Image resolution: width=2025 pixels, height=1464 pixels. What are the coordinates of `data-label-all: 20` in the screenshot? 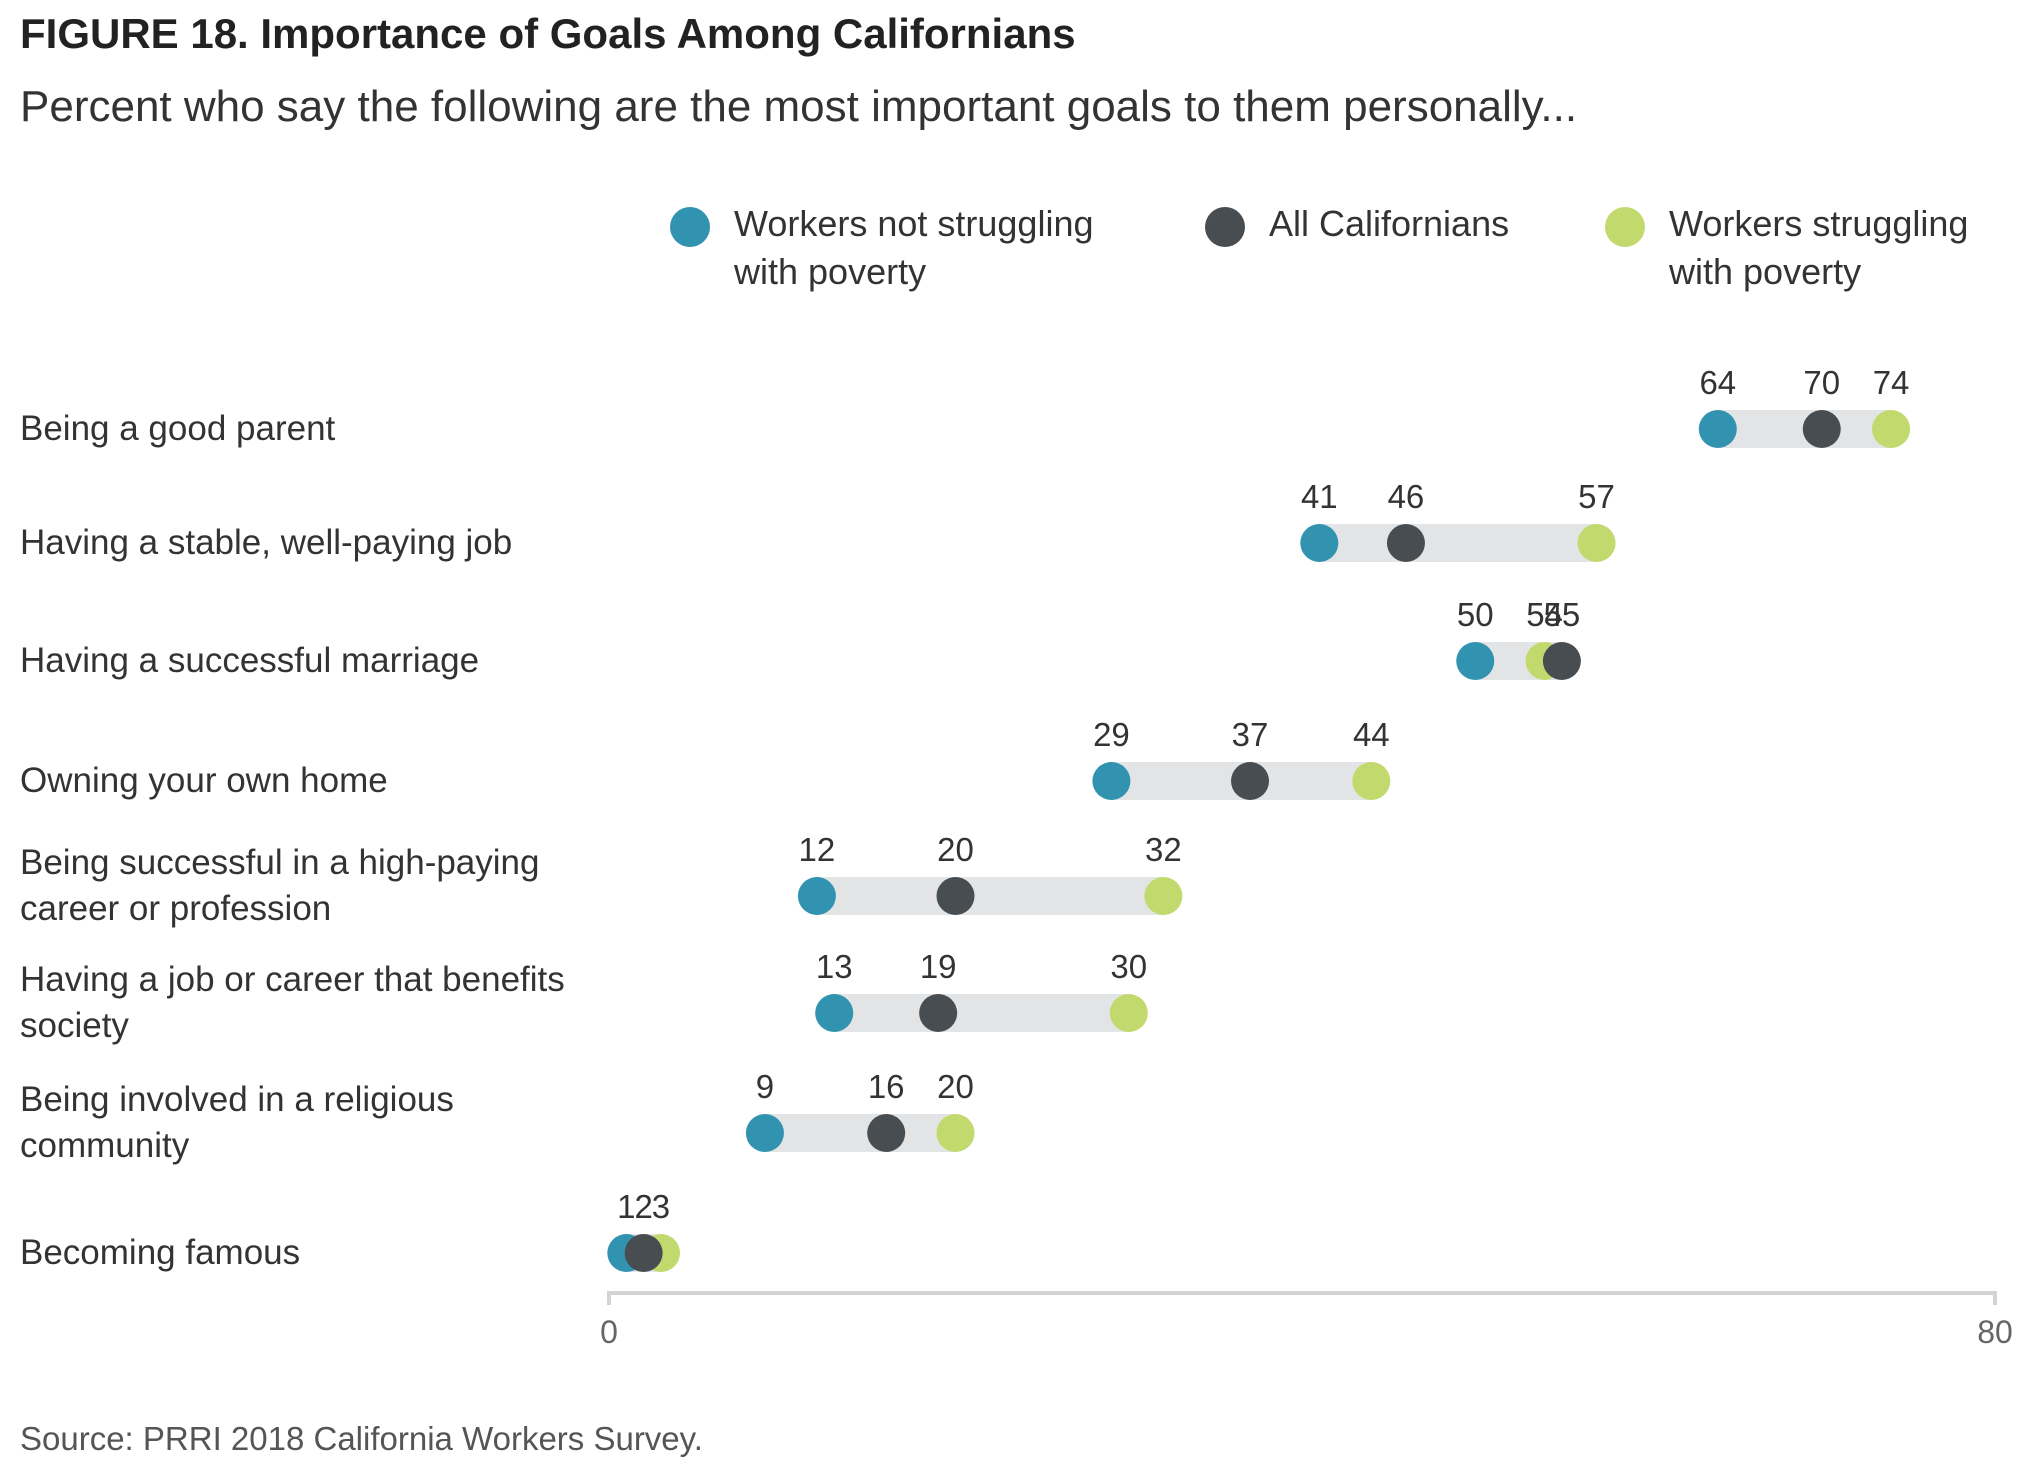 It's located at (955, 849).